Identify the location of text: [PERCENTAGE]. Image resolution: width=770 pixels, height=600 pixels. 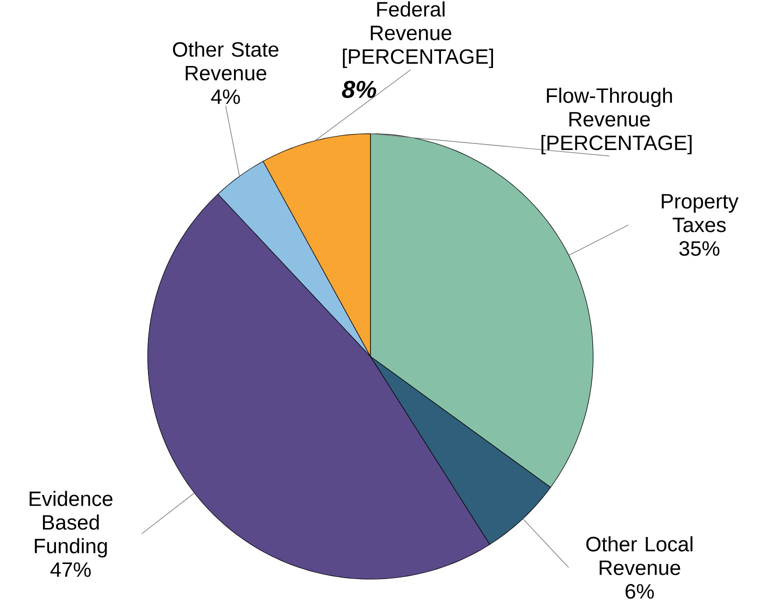
(617, 144).